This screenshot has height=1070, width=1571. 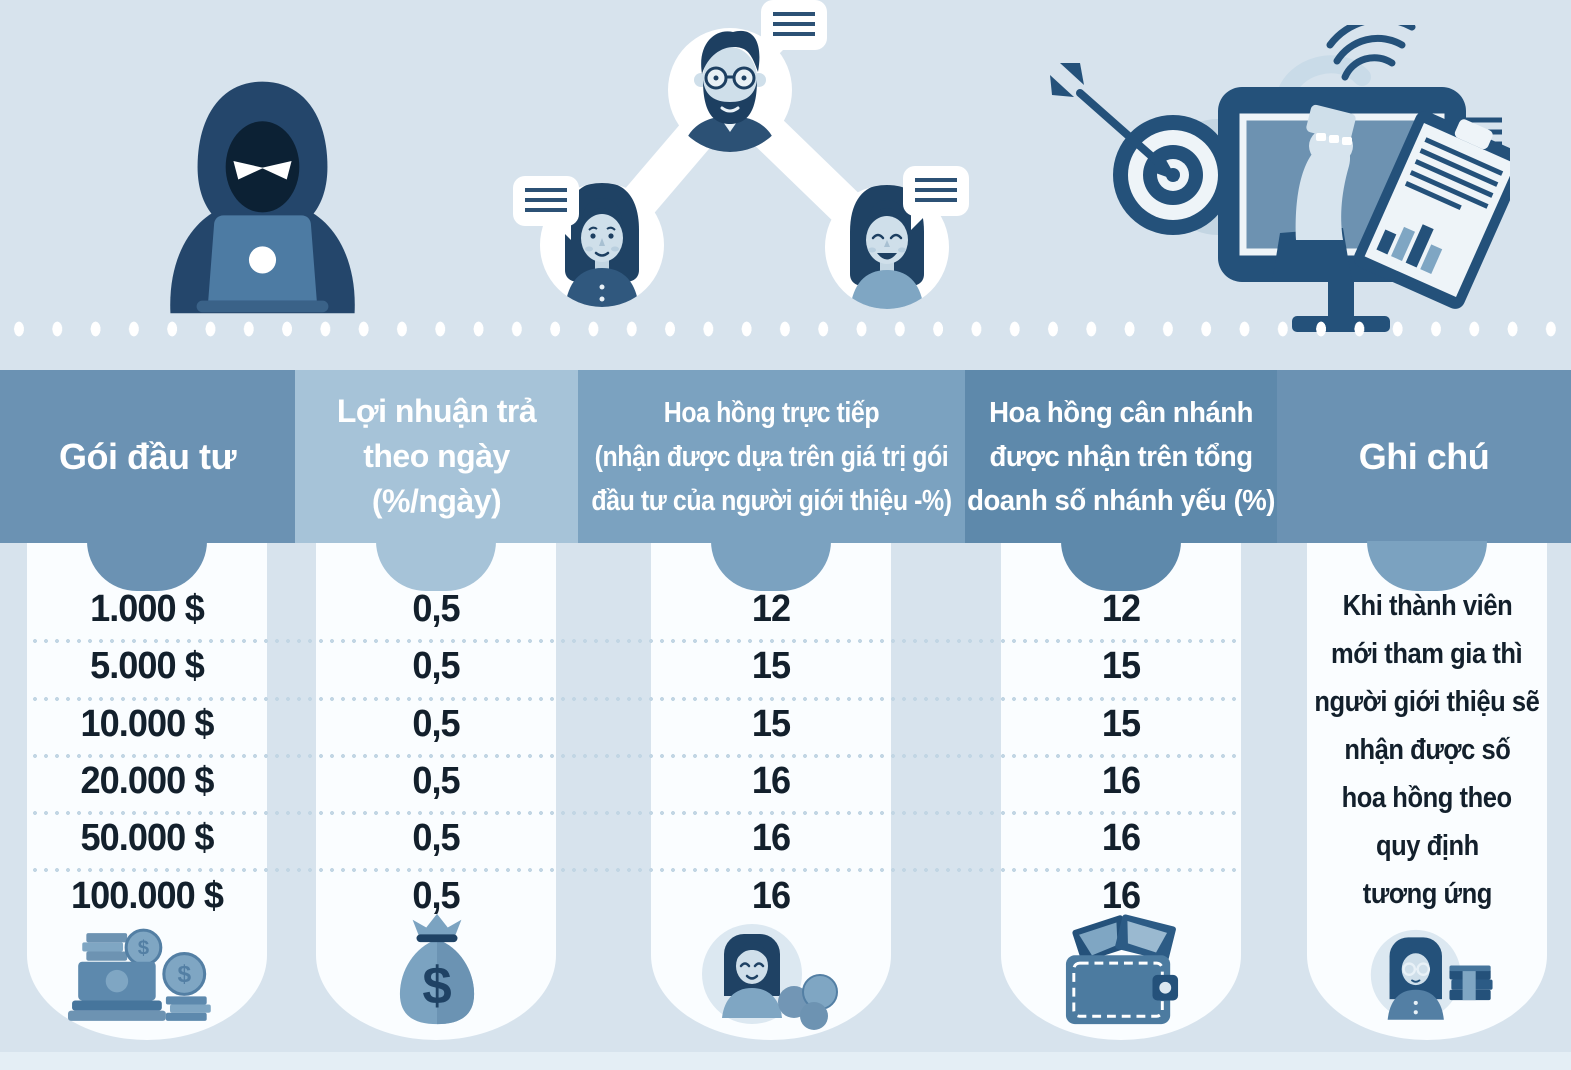 What do you see at coordinates (248, 170) in the screenshot?
I see `hacker-eye-left` at bounding box center [248, 170].